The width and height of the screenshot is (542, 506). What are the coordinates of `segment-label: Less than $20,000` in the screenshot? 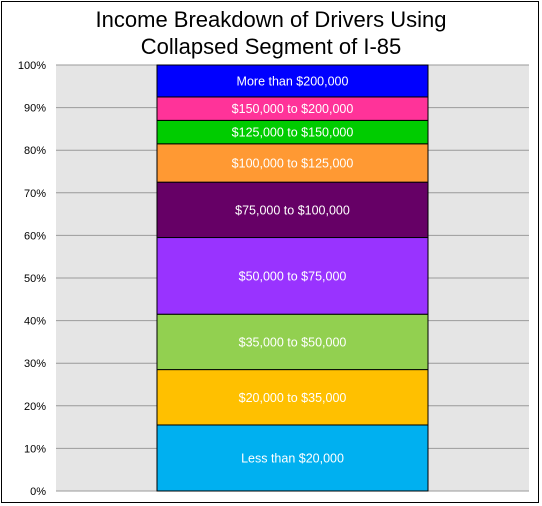 It's located at (292, 458).